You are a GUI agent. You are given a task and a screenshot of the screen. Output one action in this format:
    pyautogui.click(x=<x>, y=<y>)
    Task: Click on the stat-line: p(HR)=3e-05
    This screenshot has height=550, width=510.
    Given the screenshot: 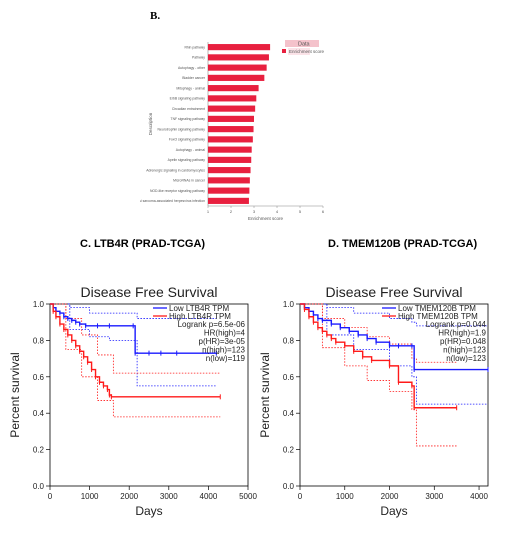 What is the action you would take?
    pyautogui.click(x=222, y=341)
    